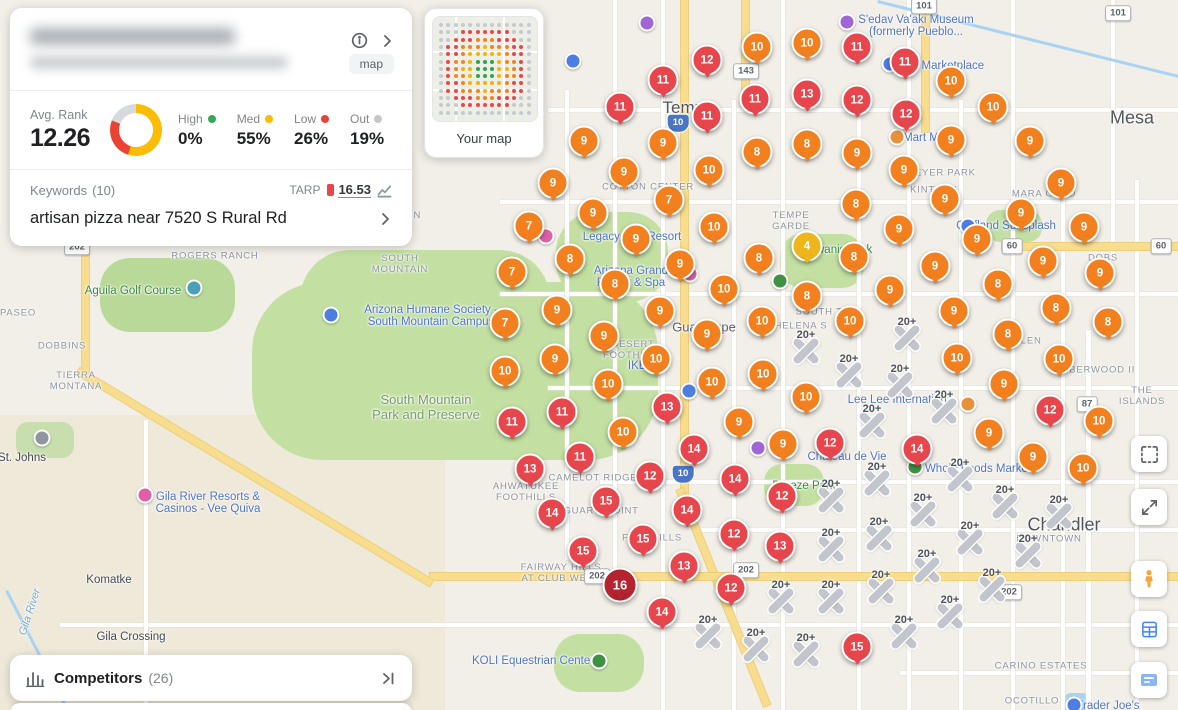 The width and height of the screenshot is (1178, 710). I want to click on tarp-value: 16.53, so click(354, 190).